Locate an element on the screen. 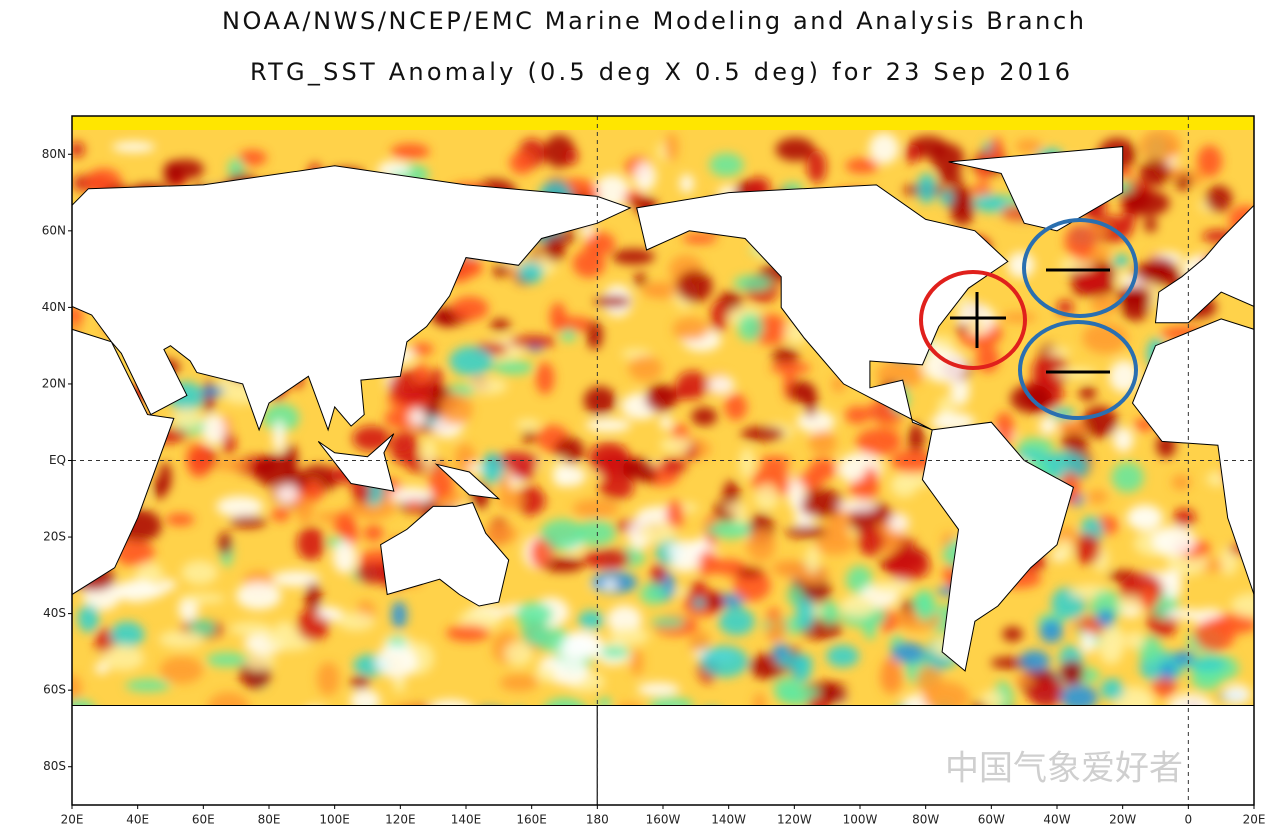 This screenshot has height=835, width=1280. cold-circle is located at coordinates (1078, 370).